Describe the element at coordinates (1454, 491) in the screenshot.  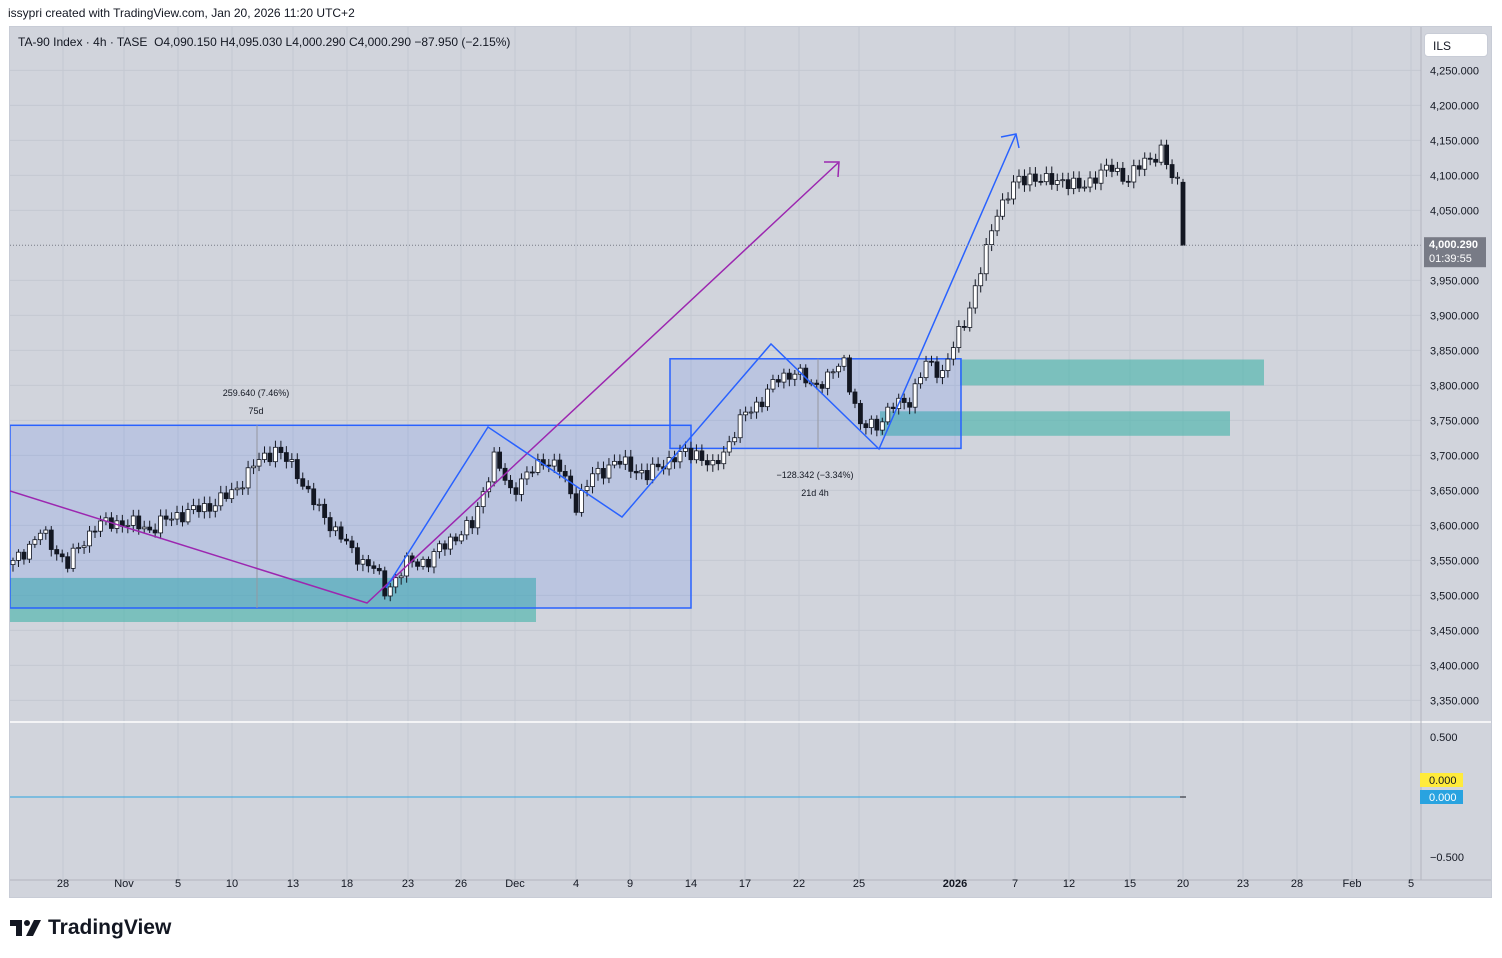
I see `price-axis-label: 3,650.000` at that location.